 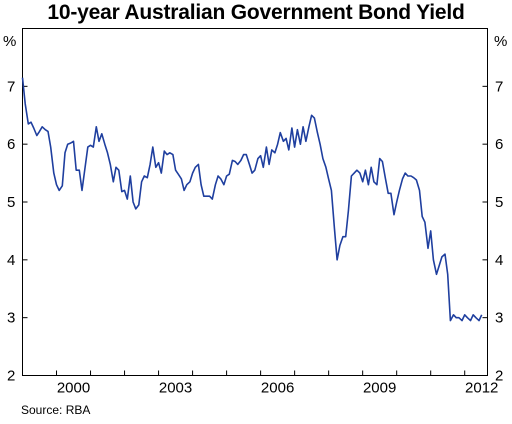 What do you see at coordinates (499, 144) in the screenshot?
I see `y-tick-label-right-6: 6` at bounding box center [499, 144].